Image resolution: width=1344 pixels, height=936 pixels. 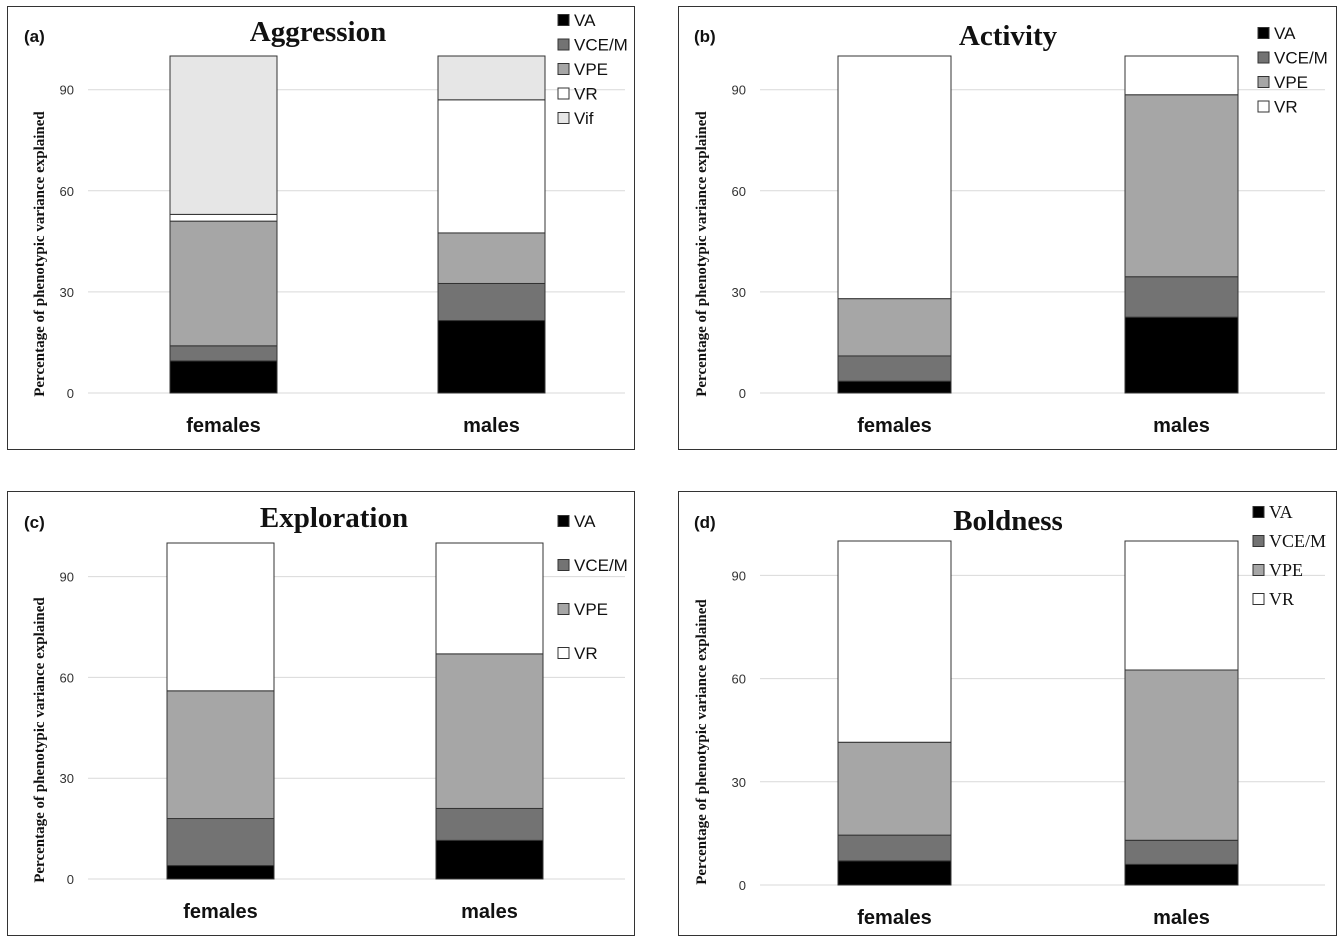 What do you see at coordinates (491, 78) in the screenshot?
I see `bar-segment-males-vif` at bounding box center [491, 78].